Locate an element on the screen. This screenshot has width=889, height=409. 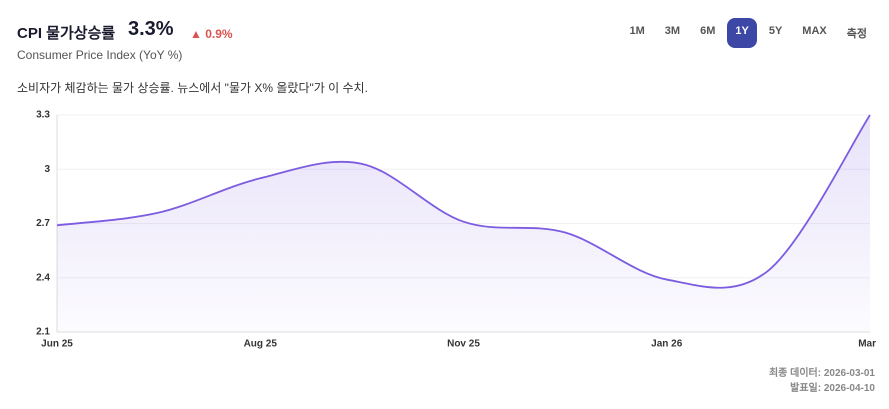
range-button: 3M is located at coordinates (672, 31).